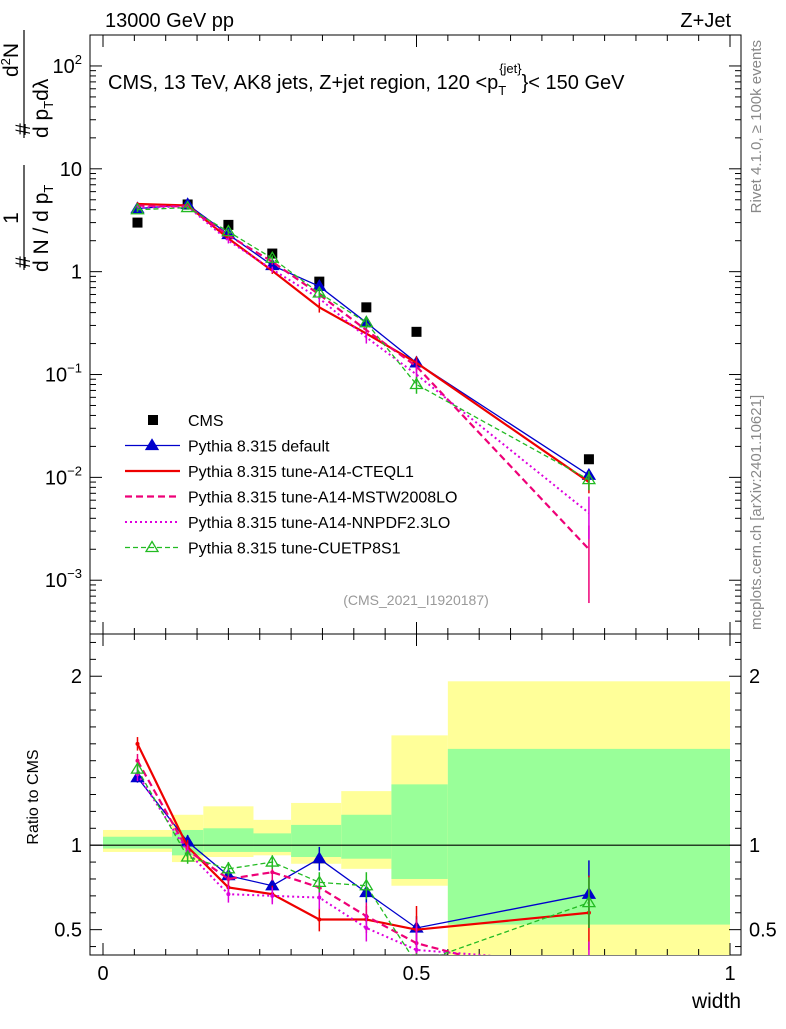 The height and width of the screenshot is (1029, 786). I want to click on ylabel-dn: d N / d p, so click(41, 232).